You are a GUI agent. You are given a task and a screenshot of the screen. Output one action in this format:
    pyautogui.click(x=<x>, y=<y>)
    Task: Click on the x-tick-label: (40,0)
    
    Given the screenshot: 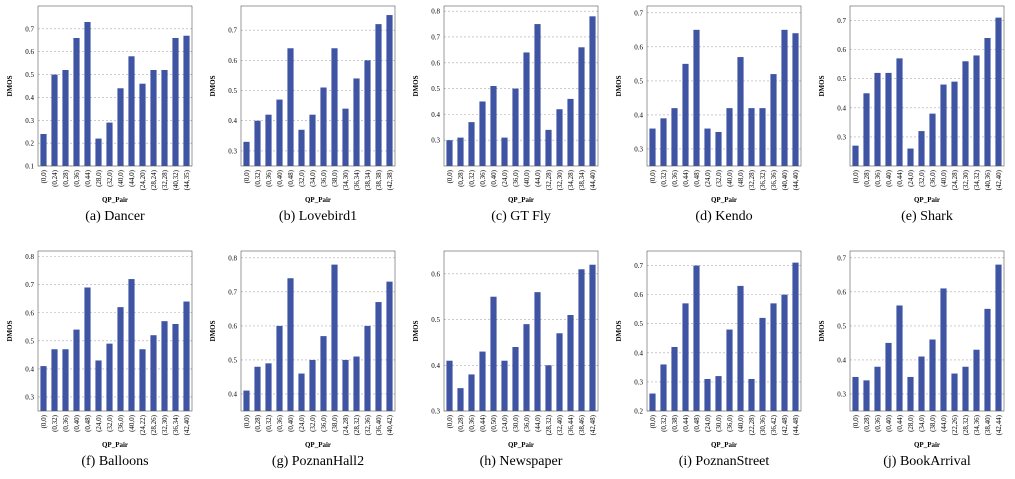 What is the action you would take?
    pyautogui.click(x=944, y=178)
    